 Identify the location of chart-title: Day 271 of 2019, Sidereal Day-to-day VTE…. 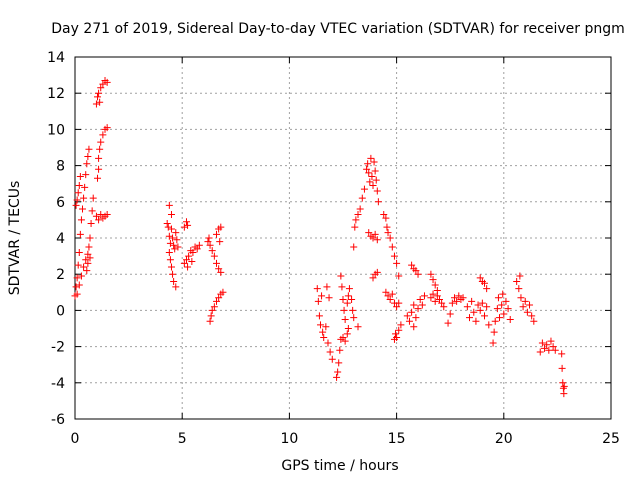
(338, 29).